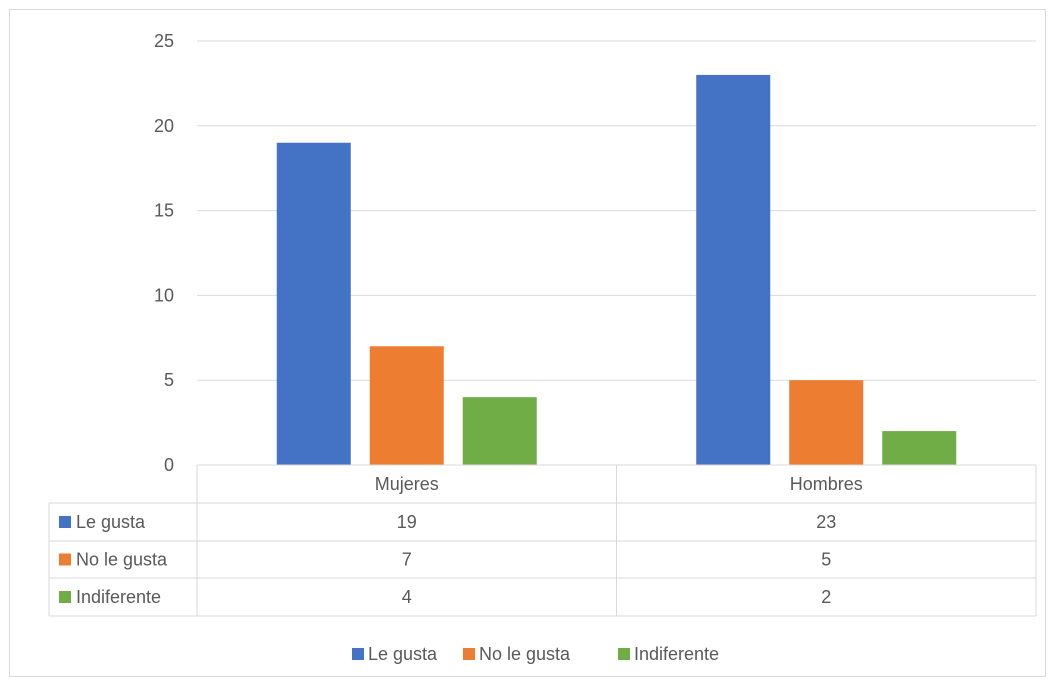 The width and height of the screenshot is (1055, 686). What do you see at coordinates (826, 597) in the screenshot?
I see `data-label: 2` at bounding box center [826, 597].